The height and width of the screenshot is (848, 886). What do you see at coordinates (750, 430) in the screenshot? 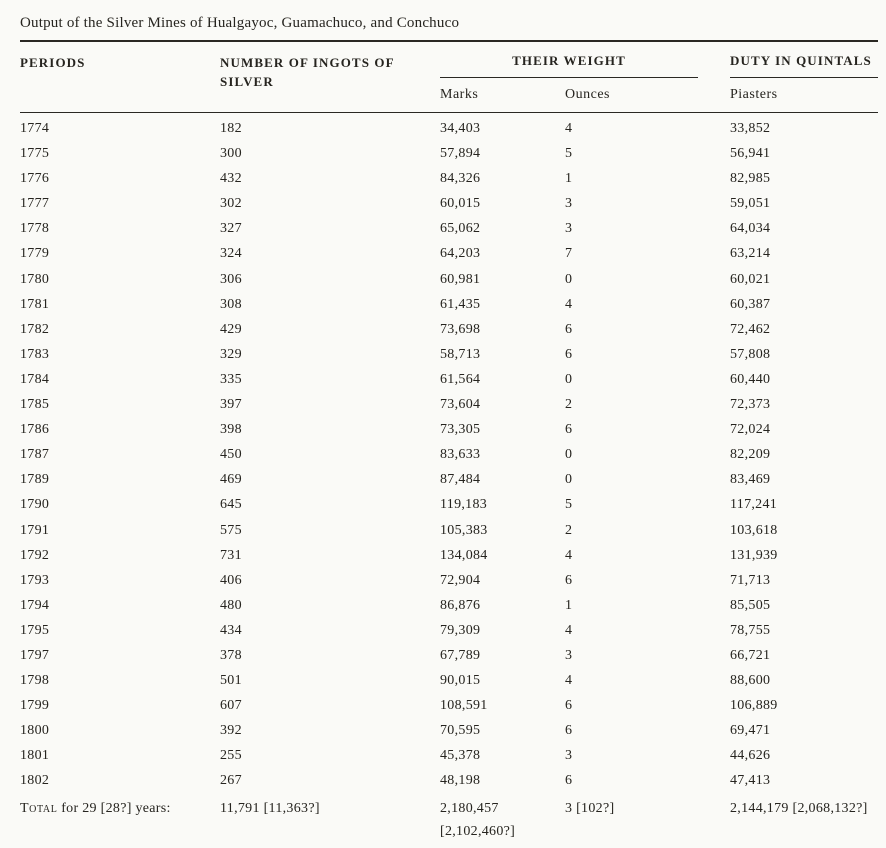
I see `cell-piasters: 72,024` at bounding box center [750, 430].